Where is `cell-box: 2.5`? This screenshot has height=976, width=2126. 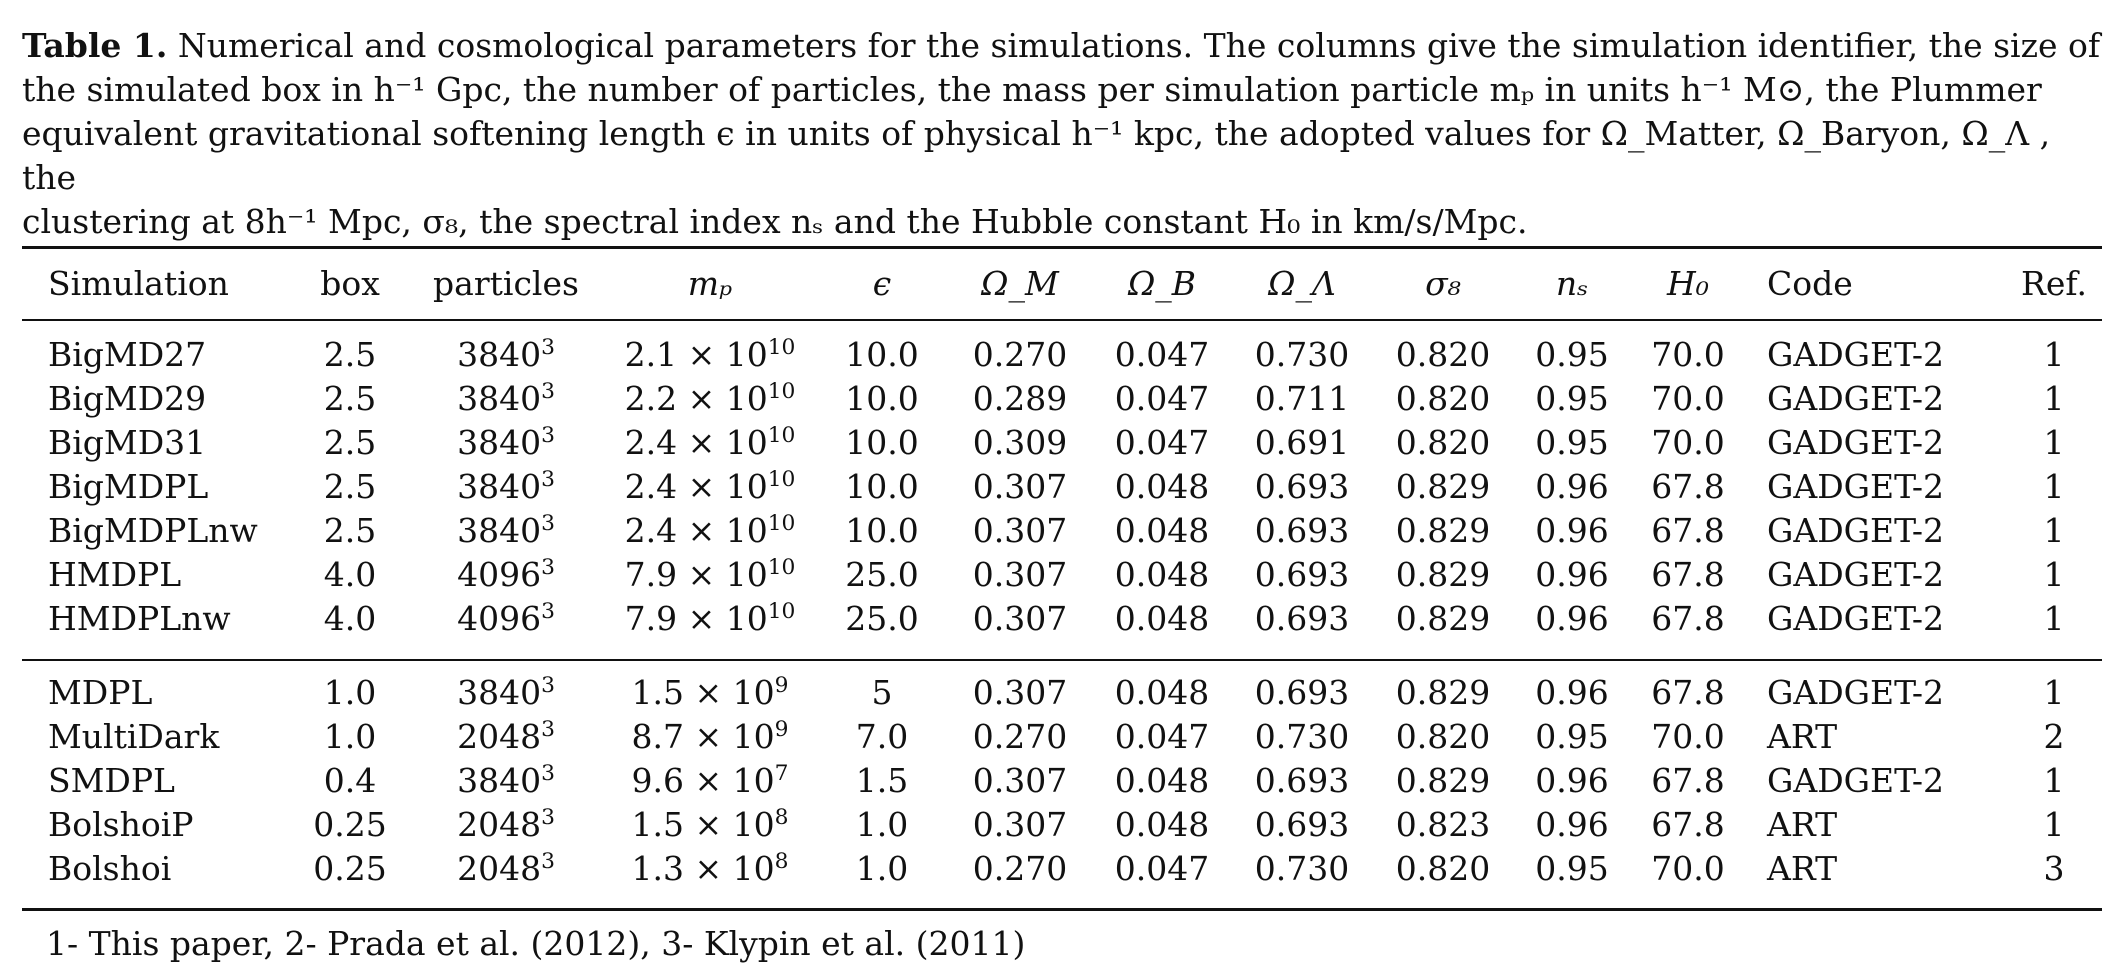 cell-box: 2.5 is located at coordinates (350, 354).